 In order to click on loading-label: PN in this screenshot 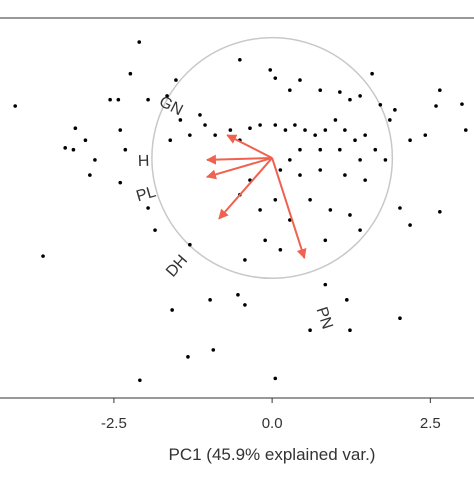, I will do `click(324, 318)`.